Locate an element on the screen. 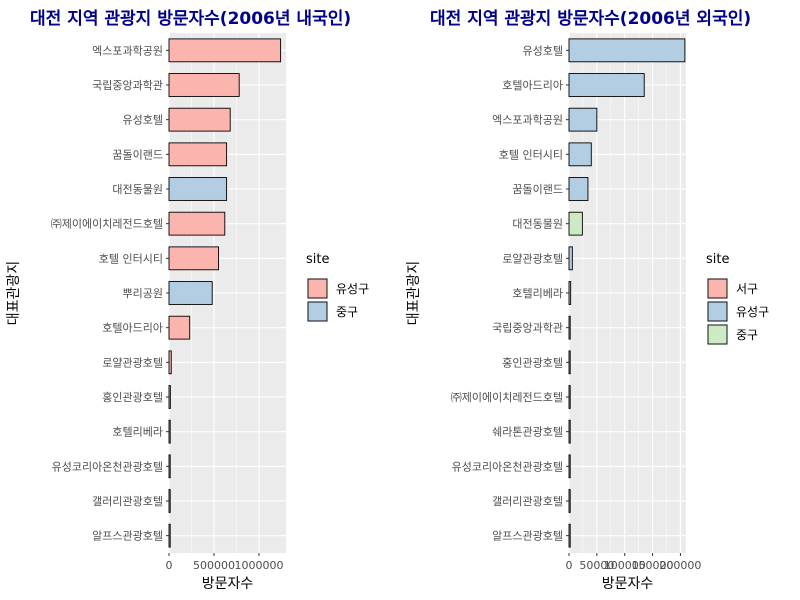 The image size is (800, 600). x-tick-label: 150000 is located at coordinates (653, 565).